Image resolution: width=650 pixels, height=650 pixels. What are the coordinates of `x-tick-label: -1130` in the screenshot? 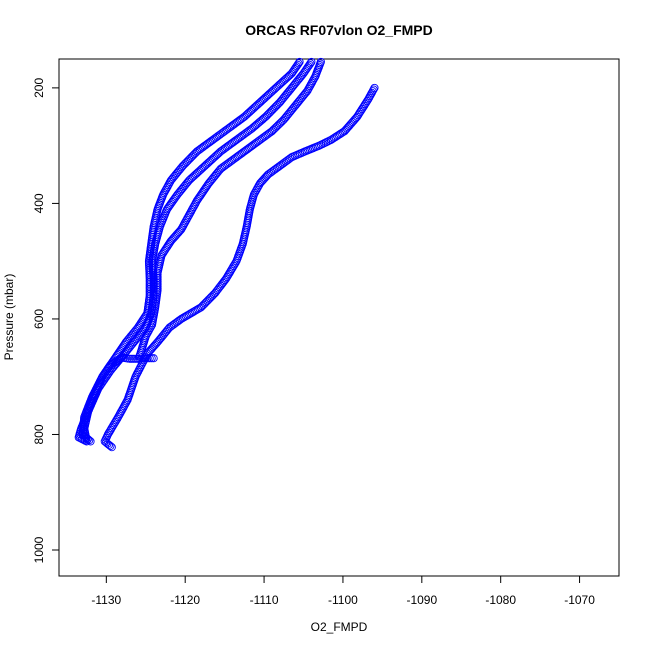 It's located at (106, 600).